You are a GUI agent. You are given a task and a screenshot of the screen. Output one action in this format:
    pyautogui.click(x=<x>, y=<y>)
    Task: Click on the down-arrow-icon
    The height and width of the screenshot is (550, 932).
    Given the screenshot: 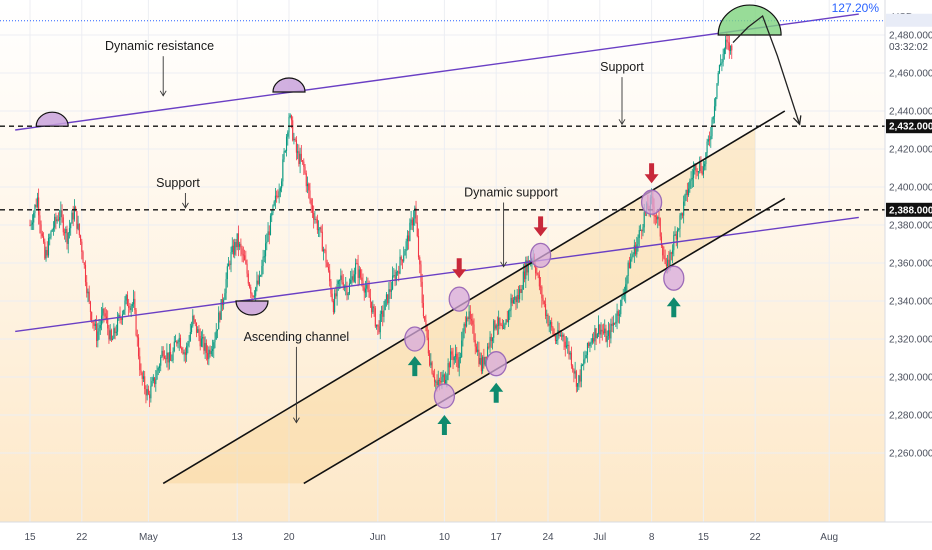 What is the action you would take?
    pyautogui.click(x=651, y=173)
    